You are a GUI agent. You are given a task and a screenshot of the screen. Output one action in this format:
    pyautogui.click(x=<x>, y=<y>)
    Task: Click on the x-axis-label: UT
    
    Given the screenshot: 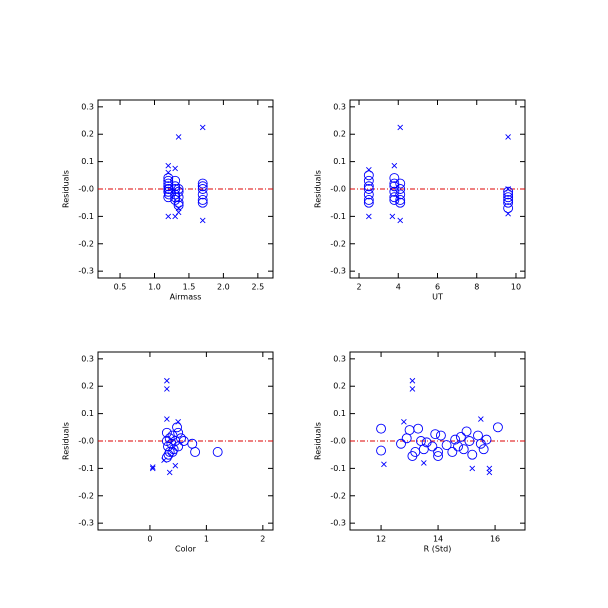 What is the action you would take?
    pyautogui.click(x=437, y=297)
    